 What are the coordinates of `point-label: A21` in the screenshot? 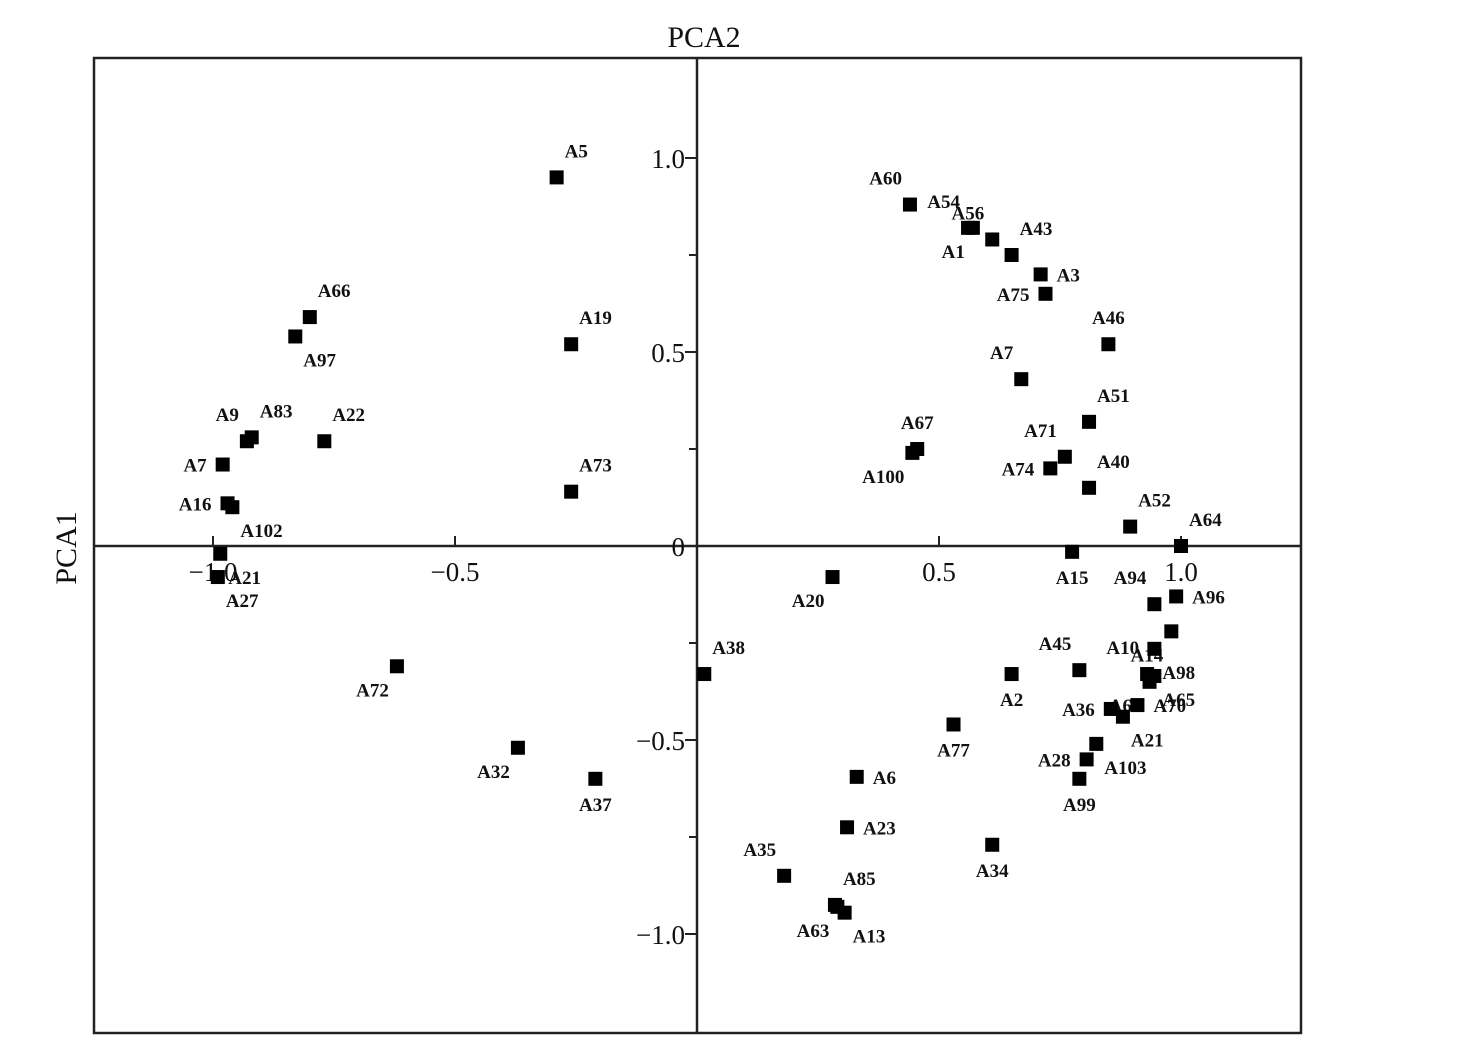 It's located at (1147, 741).